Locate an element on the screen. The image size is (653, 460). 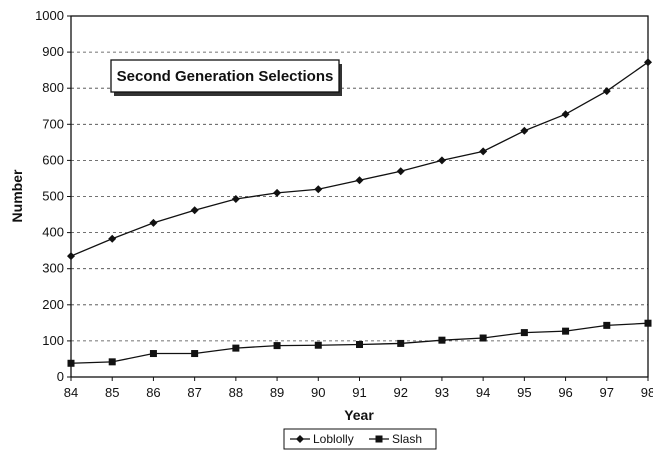
x-tick-label: 95 is located at coordinates (524, 392).